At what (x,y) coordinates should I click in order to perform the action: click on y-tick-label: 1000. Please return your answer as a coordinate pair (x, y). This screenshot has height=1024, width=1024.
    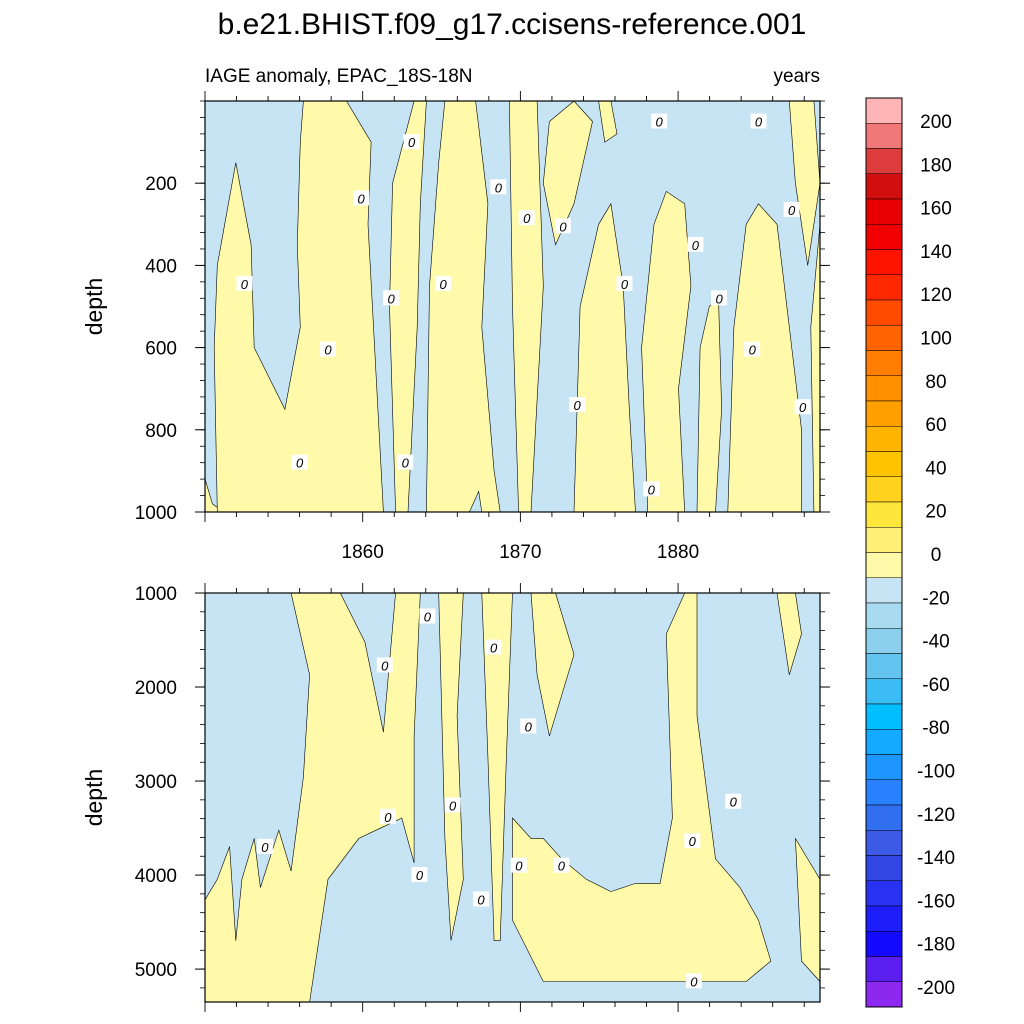
    Looking at the image, I should click on (156, 513).